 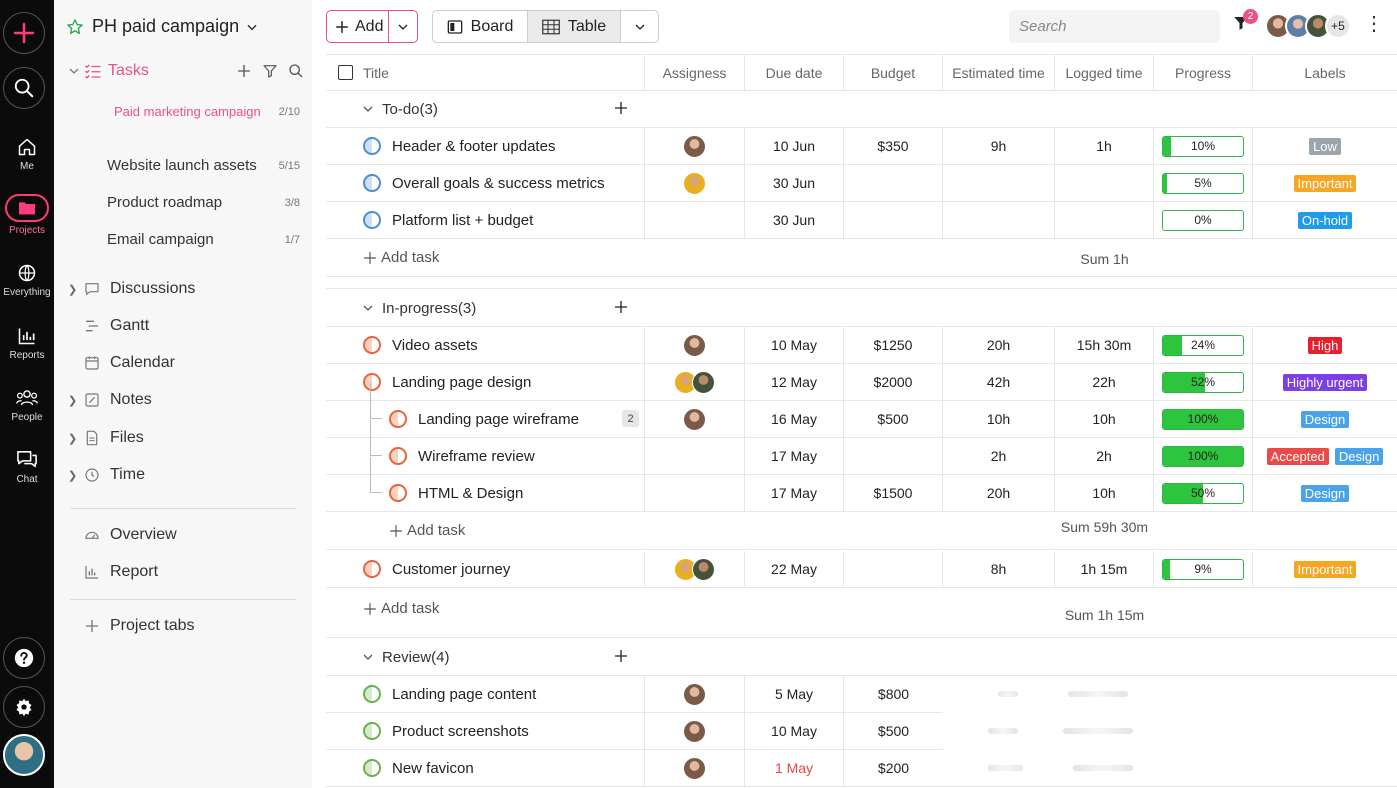 What do you see at coordinates (1325, 569) in the screenshot?
I see `labels-cell: Important` at bounding box center [1325, 569].